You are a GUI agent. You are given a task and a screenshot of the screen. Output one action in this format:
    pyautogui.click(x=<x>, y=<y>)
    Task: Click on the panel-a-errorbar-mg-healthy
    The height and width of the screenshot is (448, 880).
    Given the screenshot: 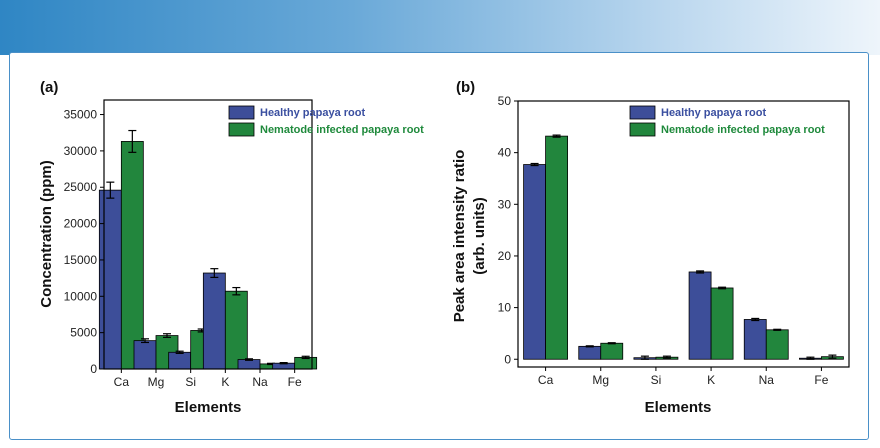 What is the action you would take?
    pyautogui.click(x=145, y=341)
    